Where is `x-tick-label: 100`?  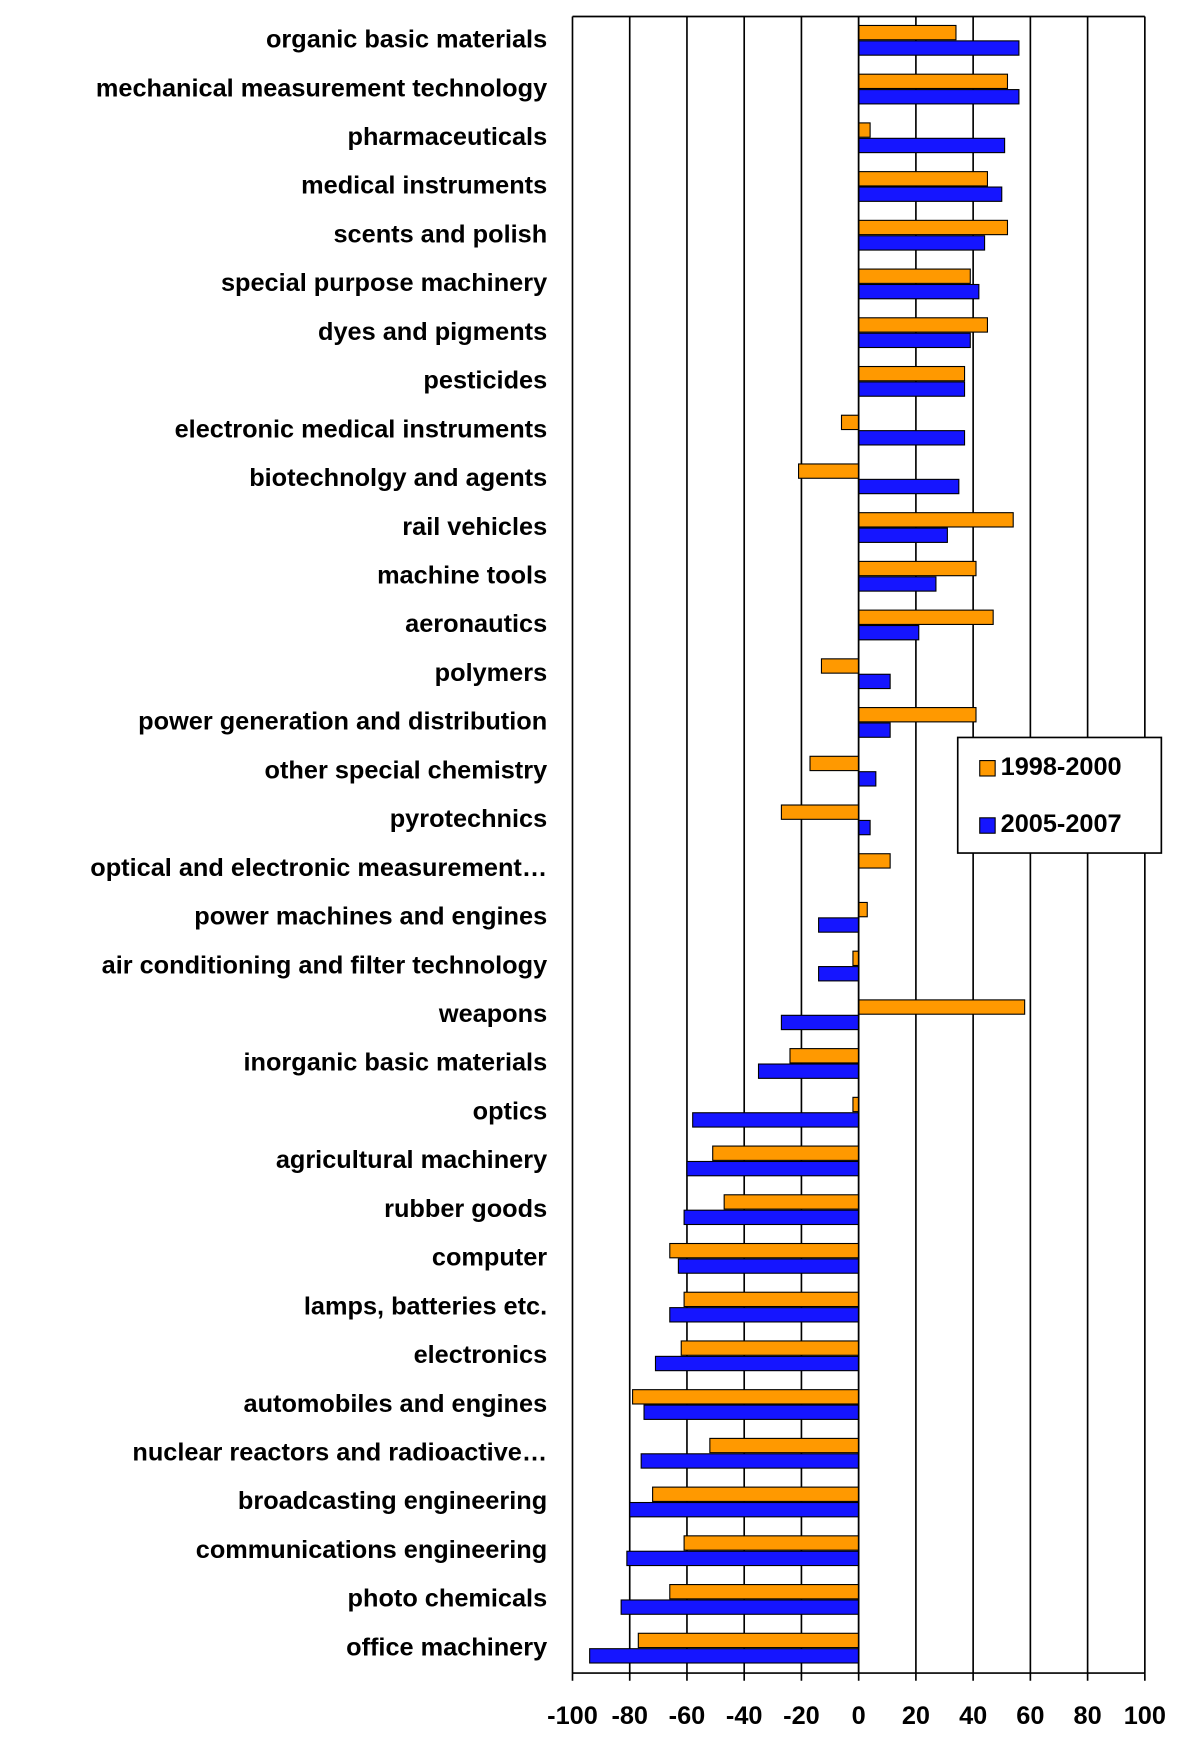 x-tick-label: 100 is located at coordinates (1145, 1716).